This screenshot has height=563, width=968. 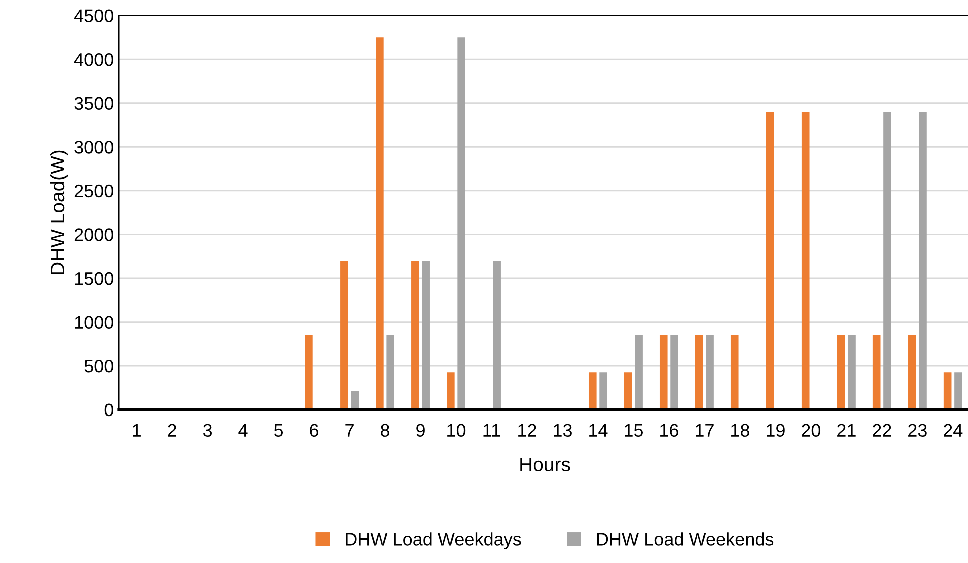 I want to click on x-tick-label: 11, so click(x=492, y=430).